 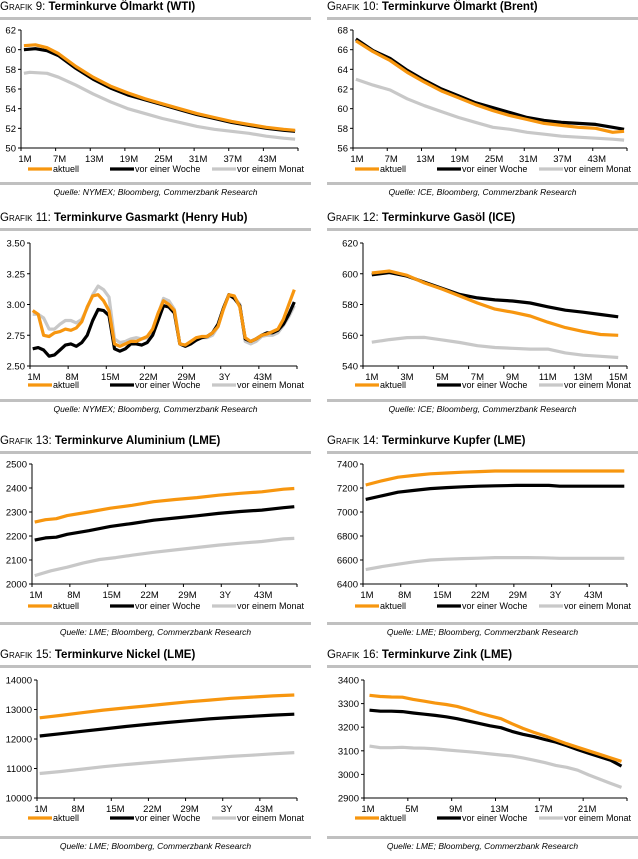 What do you see at coordinates (16, 561) in the screenshot?
I see `y-tick-label: 2100` at bounding box center [16, 561].